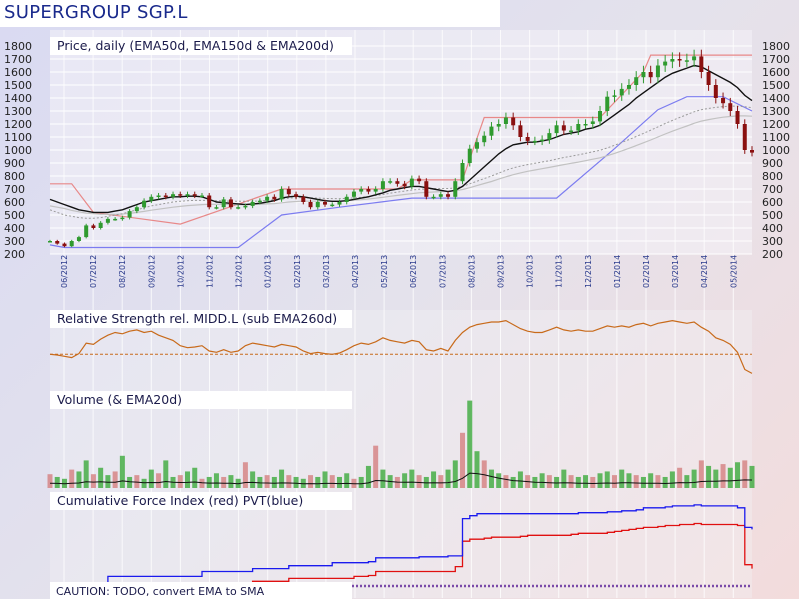  Describe the element at coordinates (64, 271) in the screenshot. I see `x-tick-label: 06/2012` at that location.